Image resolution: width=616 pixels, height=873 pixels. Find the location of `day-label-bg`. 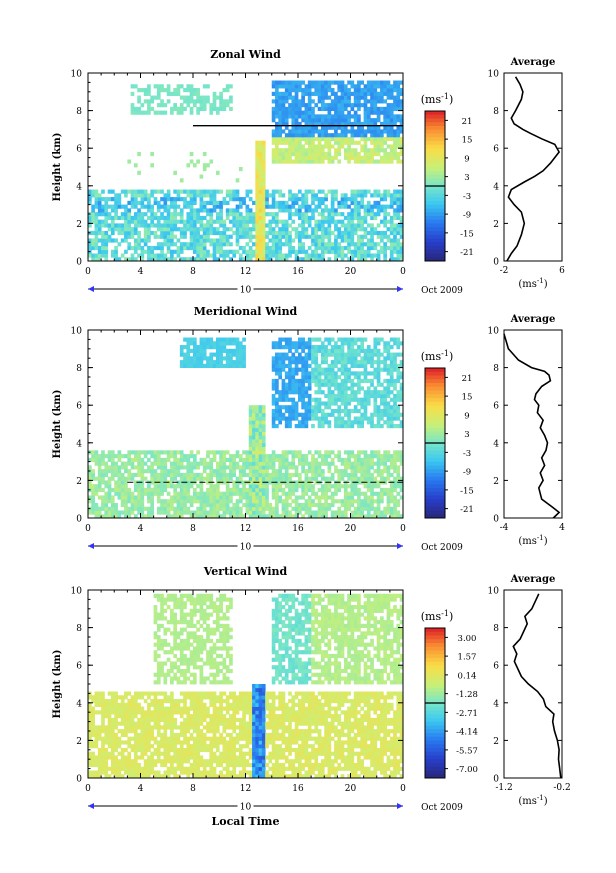

day-label-bg is located at coordinates (245, 289).